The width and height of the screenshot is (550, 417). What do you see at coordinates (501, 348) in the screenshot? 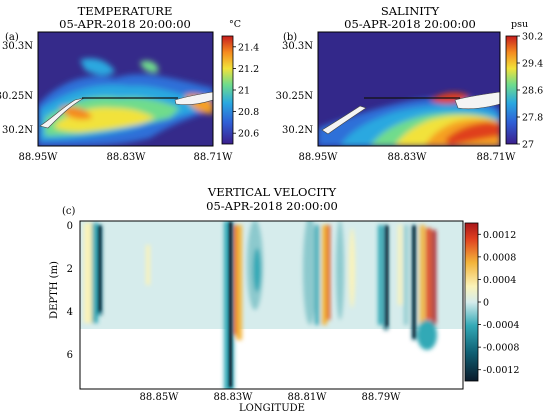
I see `colorbar-tick-label: -0.0008` at bounding box center [501, 348].